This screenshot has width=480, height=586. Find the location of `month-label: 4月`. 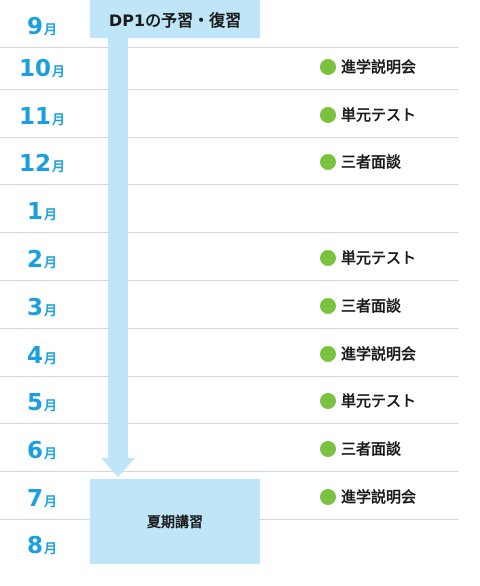

month-label: 4月 is located at coordinates (42, 356).